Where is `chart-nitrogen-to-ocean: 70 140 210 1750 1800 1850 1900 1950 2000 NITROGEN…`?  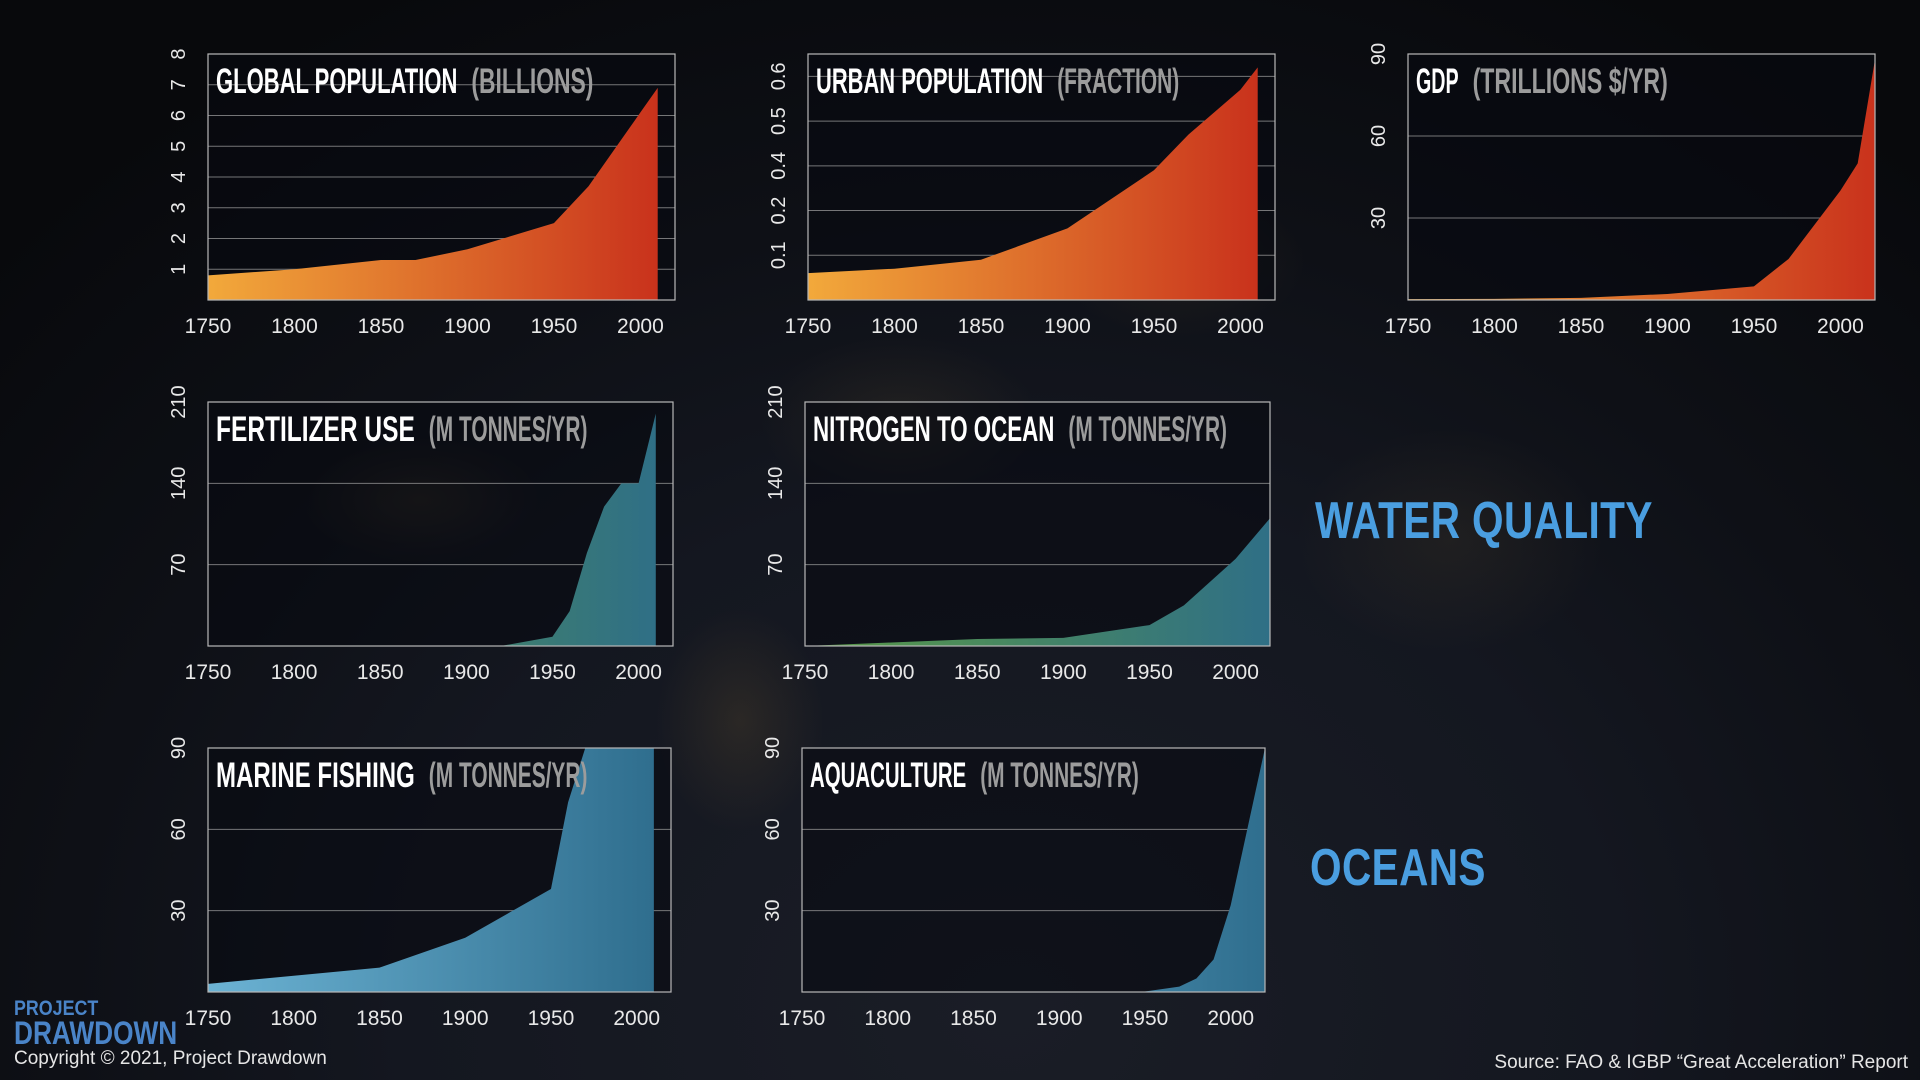
chart-nitrogen-to-ocean: 70 140 210 1750 1800 1850 1900 1950 2000 NITROGEN… is located at coordinates (1018, 534).